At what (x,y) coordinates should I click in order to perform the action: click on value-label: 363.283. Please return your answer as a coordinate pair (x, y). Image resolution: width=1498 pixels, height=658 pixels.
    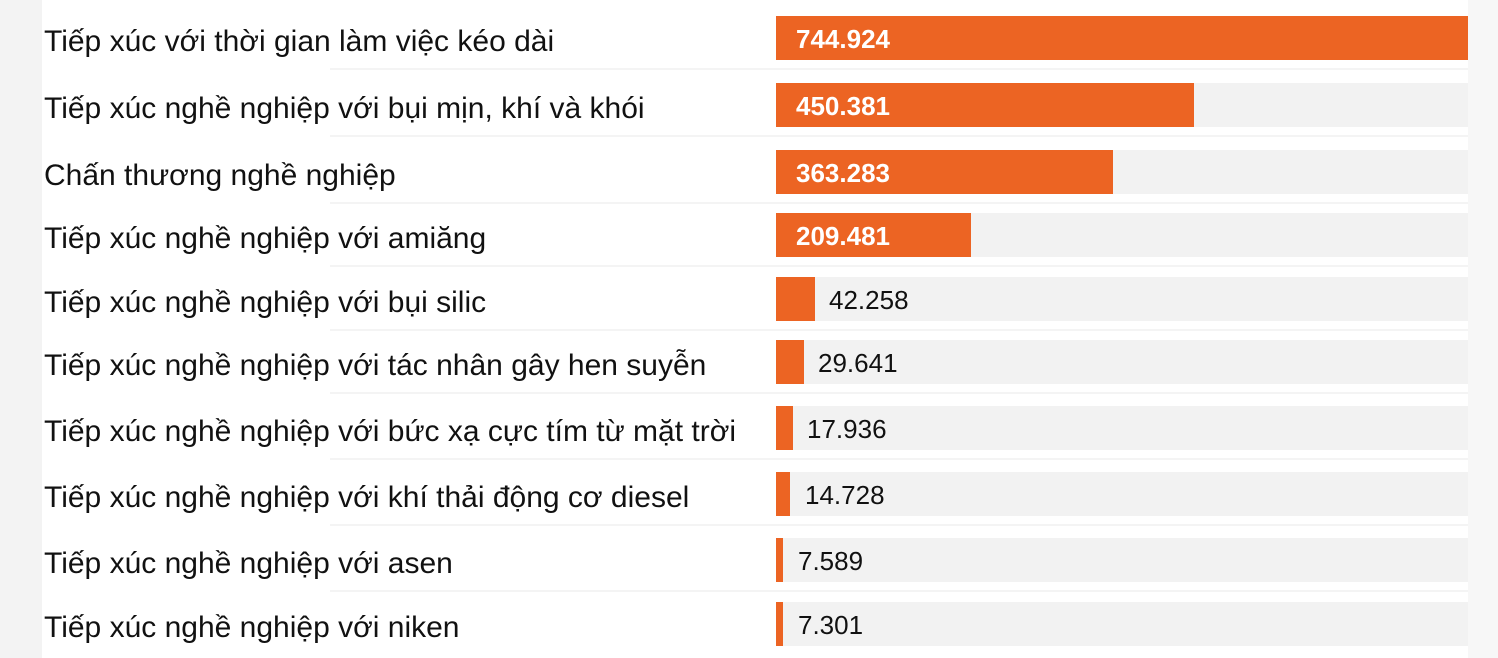
    Looking at the image, I should click on (843, 173).